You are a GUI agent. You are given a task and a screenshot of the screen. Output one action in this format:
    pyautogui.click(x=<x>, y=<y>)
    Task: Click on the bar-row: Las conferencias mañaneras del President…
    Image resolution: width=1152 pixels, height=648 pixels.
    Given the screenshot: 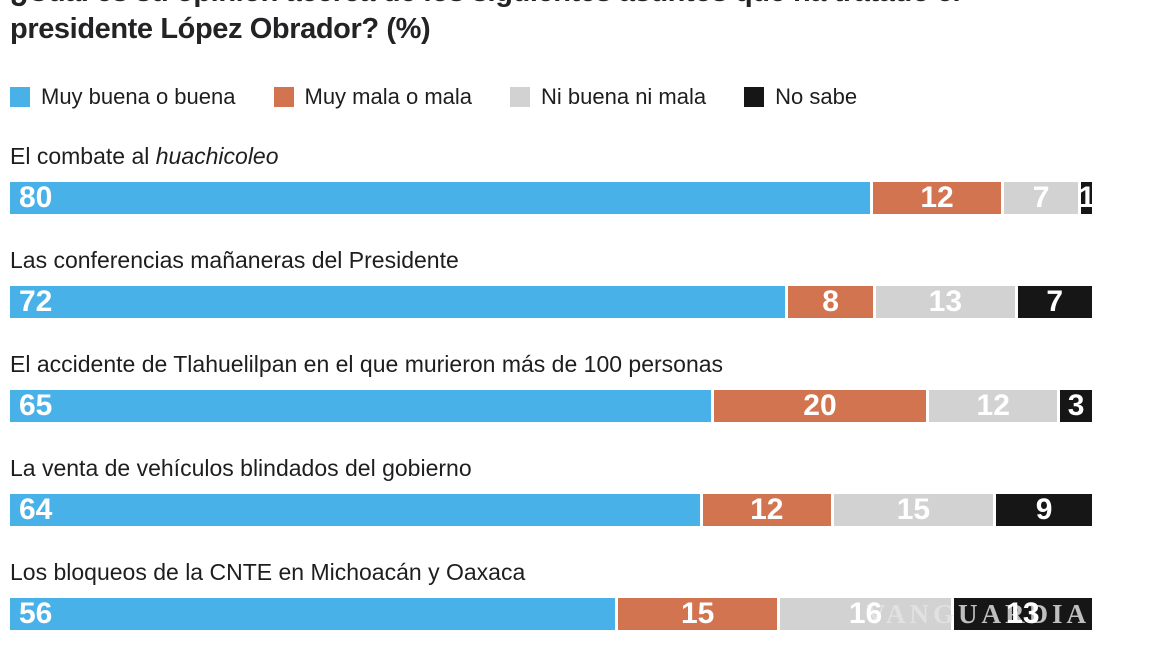 What is the action you would take?
    pyautogui.click(x=551, y=282)
    